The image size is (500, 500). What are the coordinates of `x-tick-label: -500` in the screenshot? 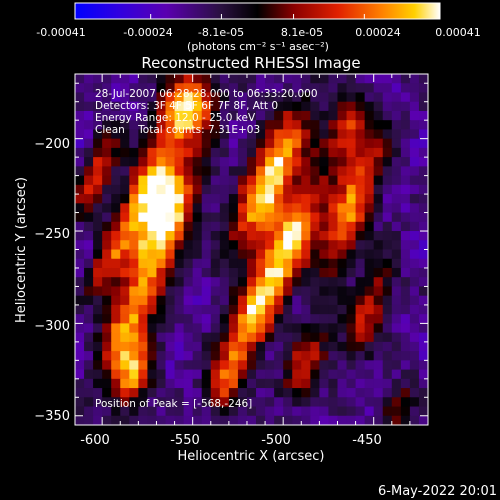 It's located at (276, 440).